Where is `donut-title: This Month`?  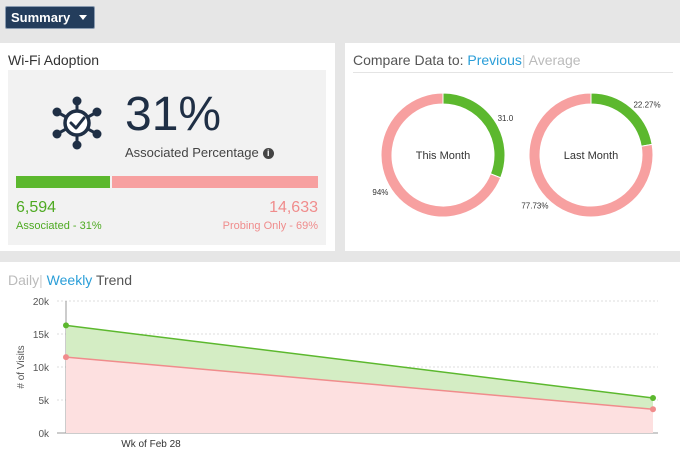 donut-title: This Month is located at coordinates (443, 156).